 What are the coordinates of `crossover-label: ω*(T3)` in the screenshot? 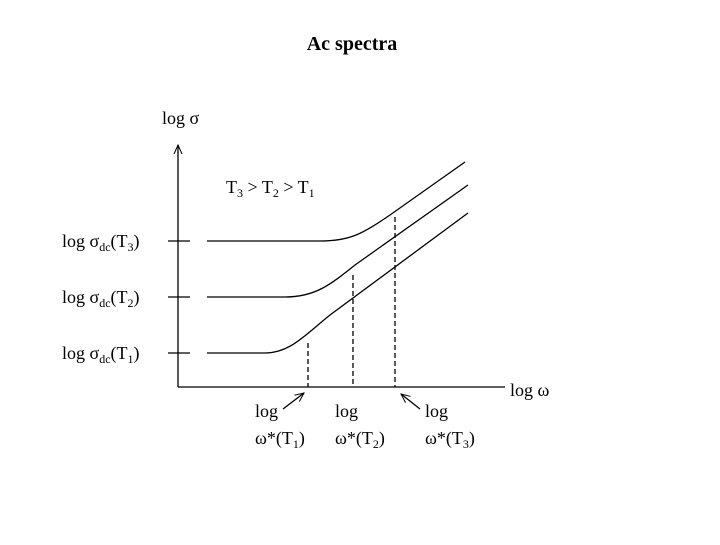 It's located at (450, 439).